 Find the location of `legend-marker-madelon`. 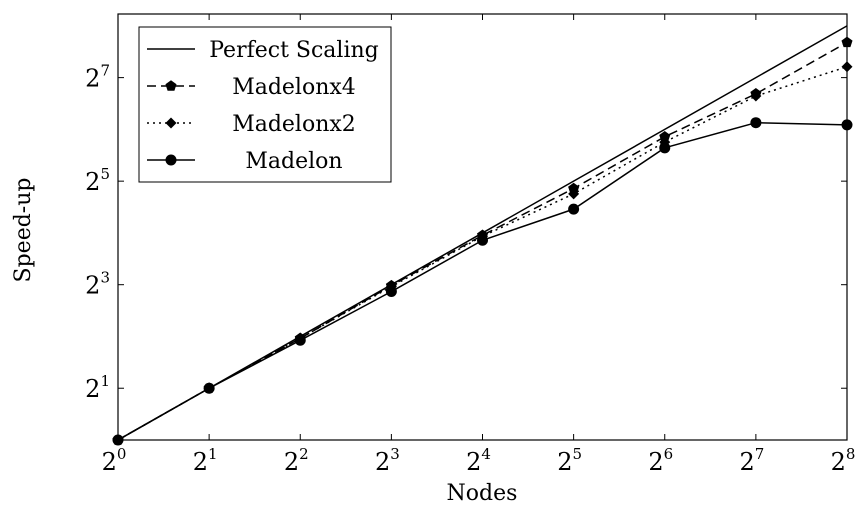

legend-marker-madelon is located at coordinates (171, 160).